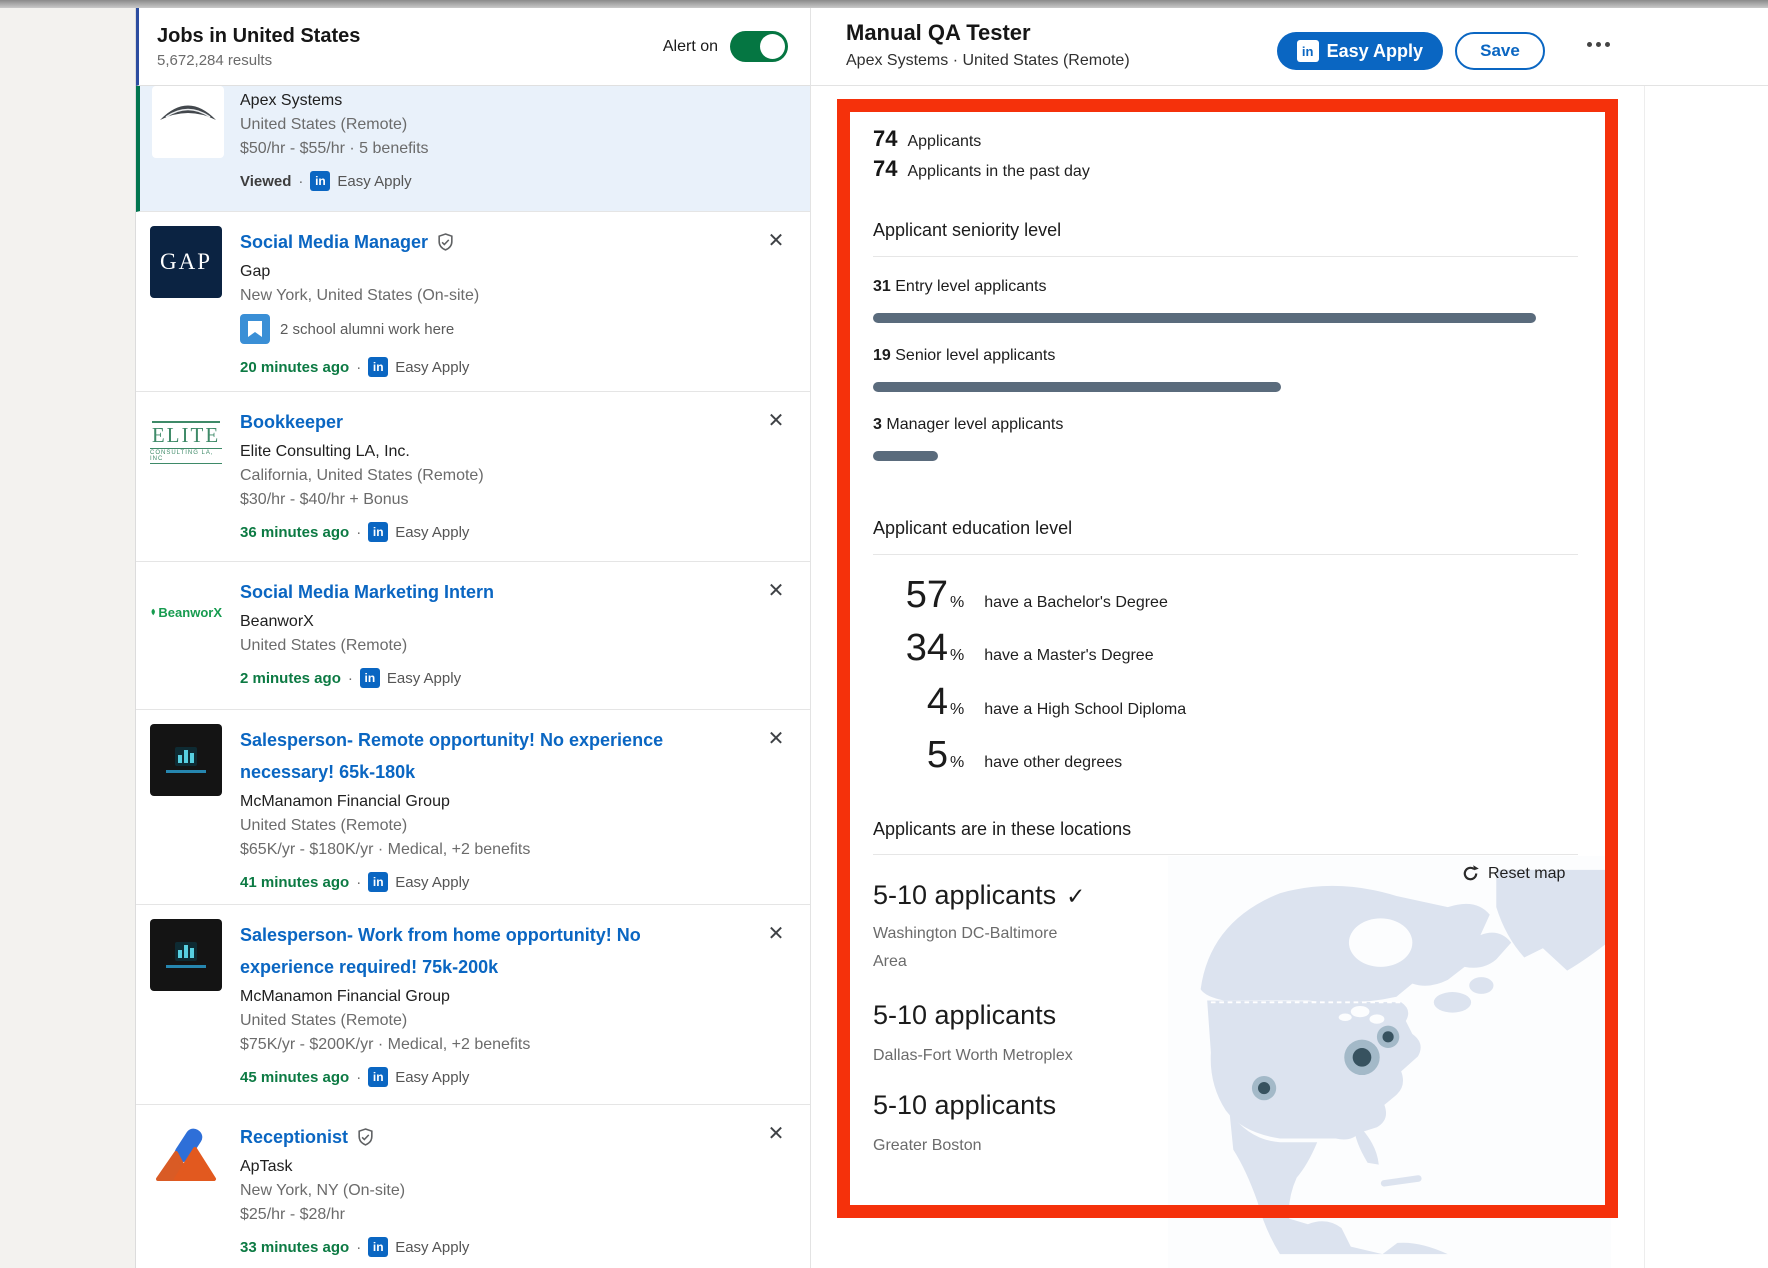 This screenshot has height=1268, width=1768. I want to click on school-icon, so click(255, 329).